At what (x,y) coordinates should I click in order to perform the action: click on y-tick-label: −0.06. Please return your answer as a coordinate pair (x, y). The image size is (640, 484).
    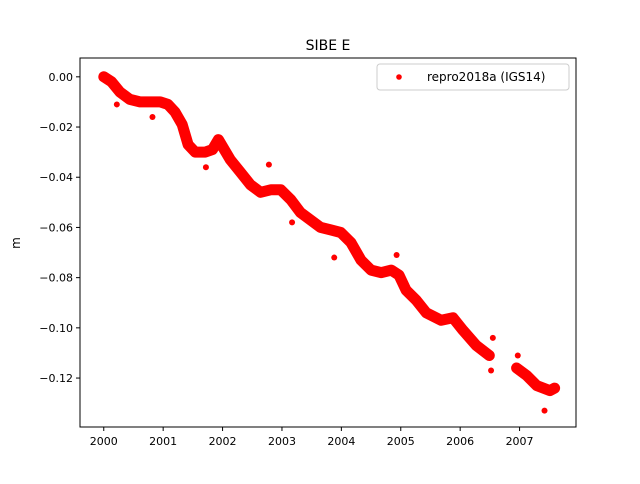
    Looking at the image, I should click on (56, 227).